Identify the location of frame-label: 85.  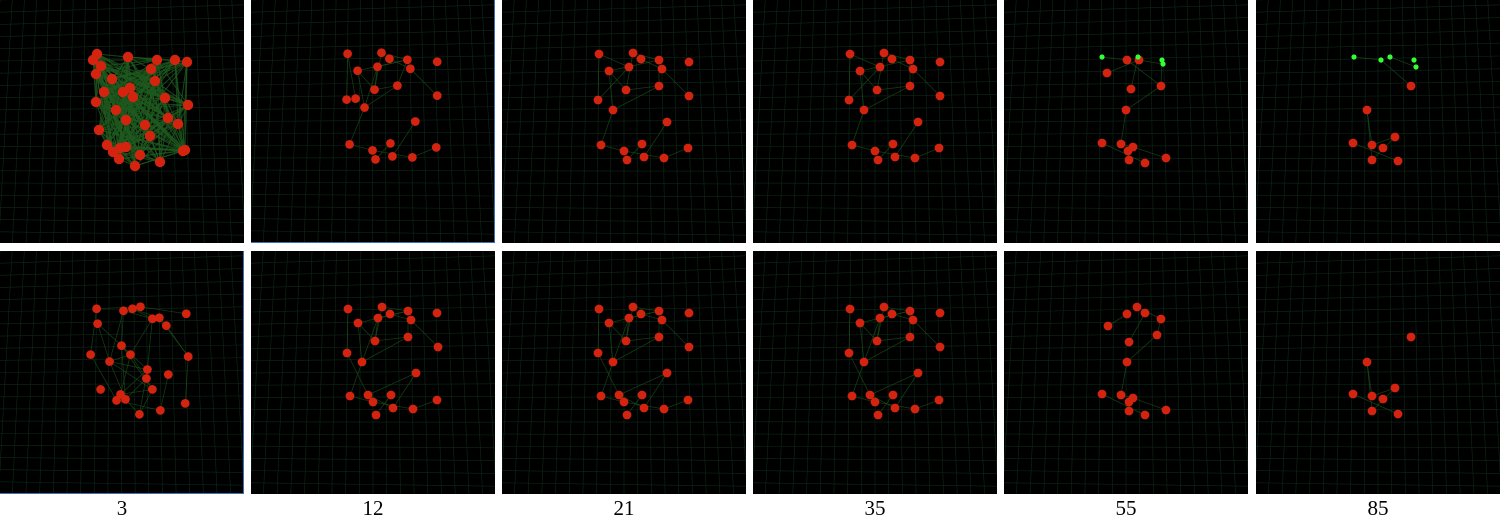
(1378, 508).